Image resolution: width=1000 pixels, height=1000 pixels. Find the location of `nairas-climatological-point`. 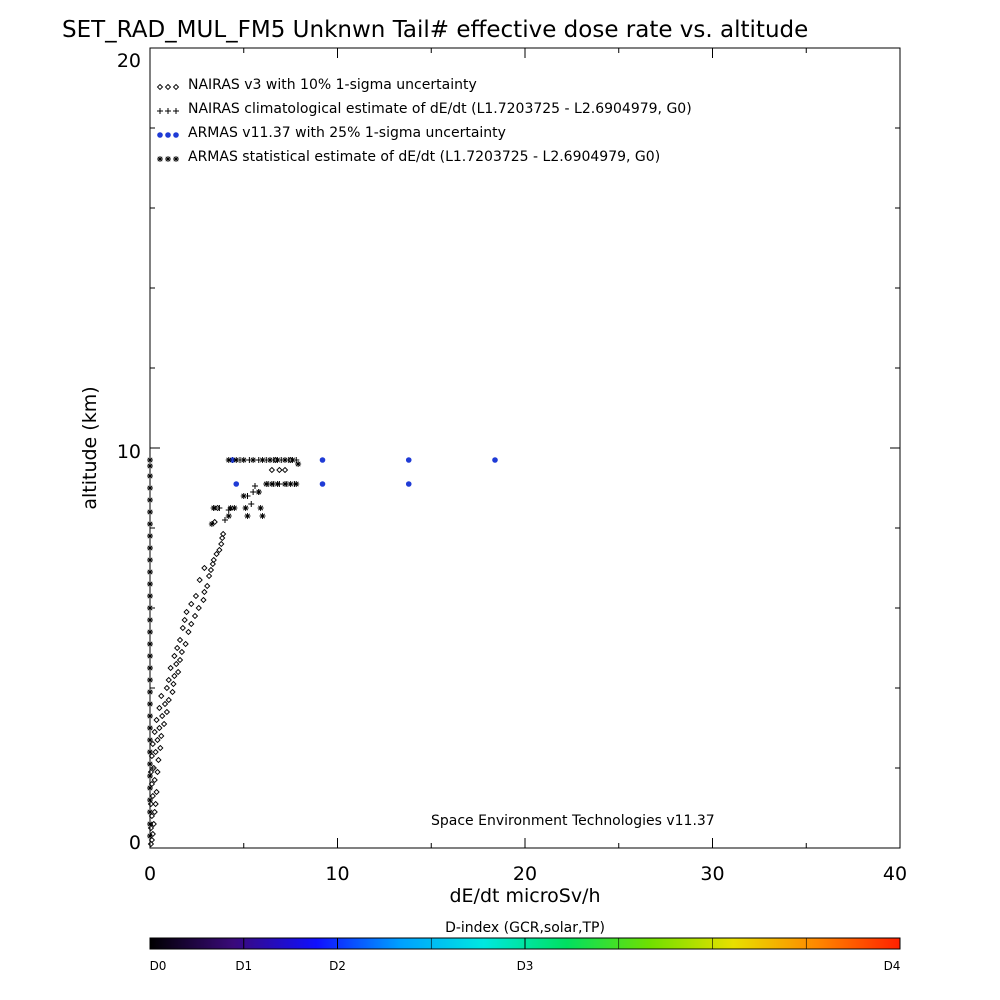

nairas-climatological-point is located at coordinates (253, 492).